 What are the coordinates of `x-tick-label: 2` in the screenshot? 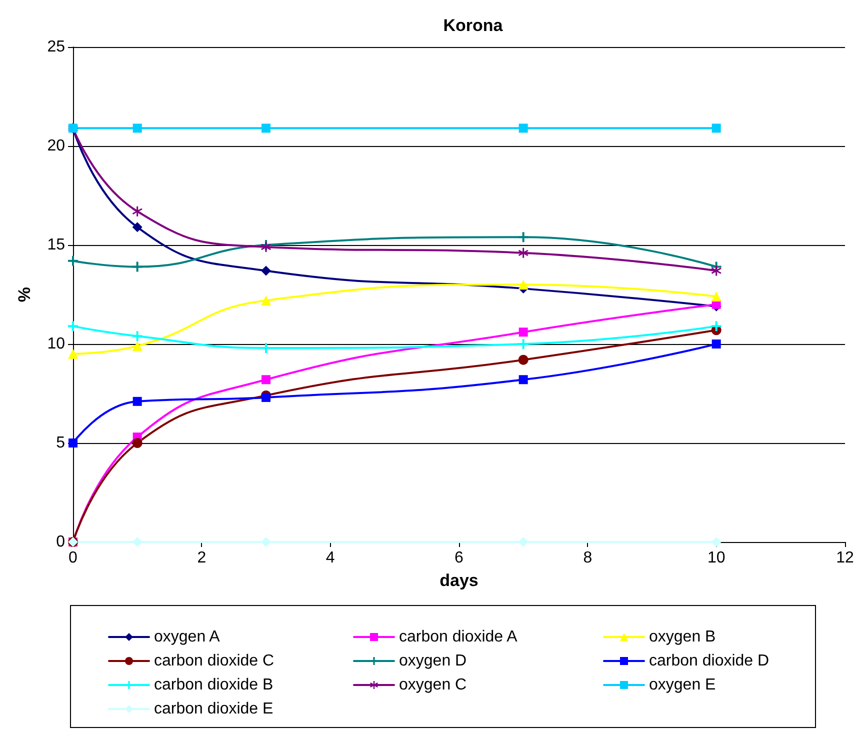 It's located at (201, 558).